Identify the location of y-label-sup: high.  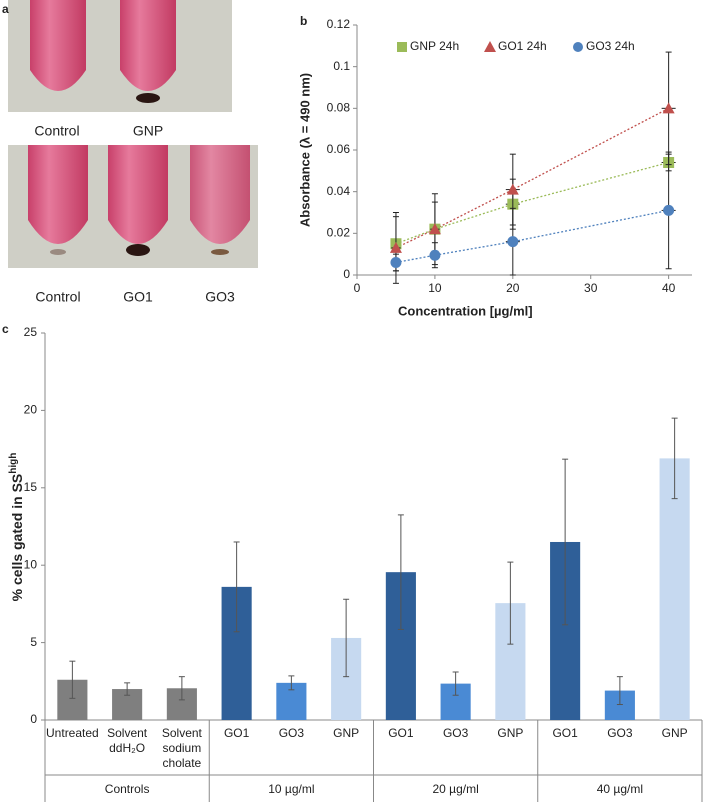
(13, 463).